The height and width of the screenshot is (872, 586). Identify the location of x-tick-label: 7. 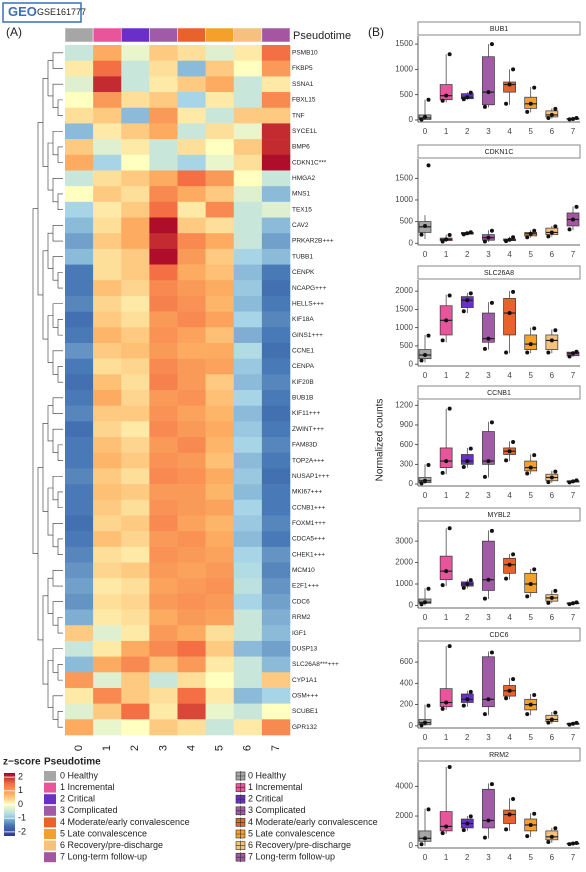
(573, 375).